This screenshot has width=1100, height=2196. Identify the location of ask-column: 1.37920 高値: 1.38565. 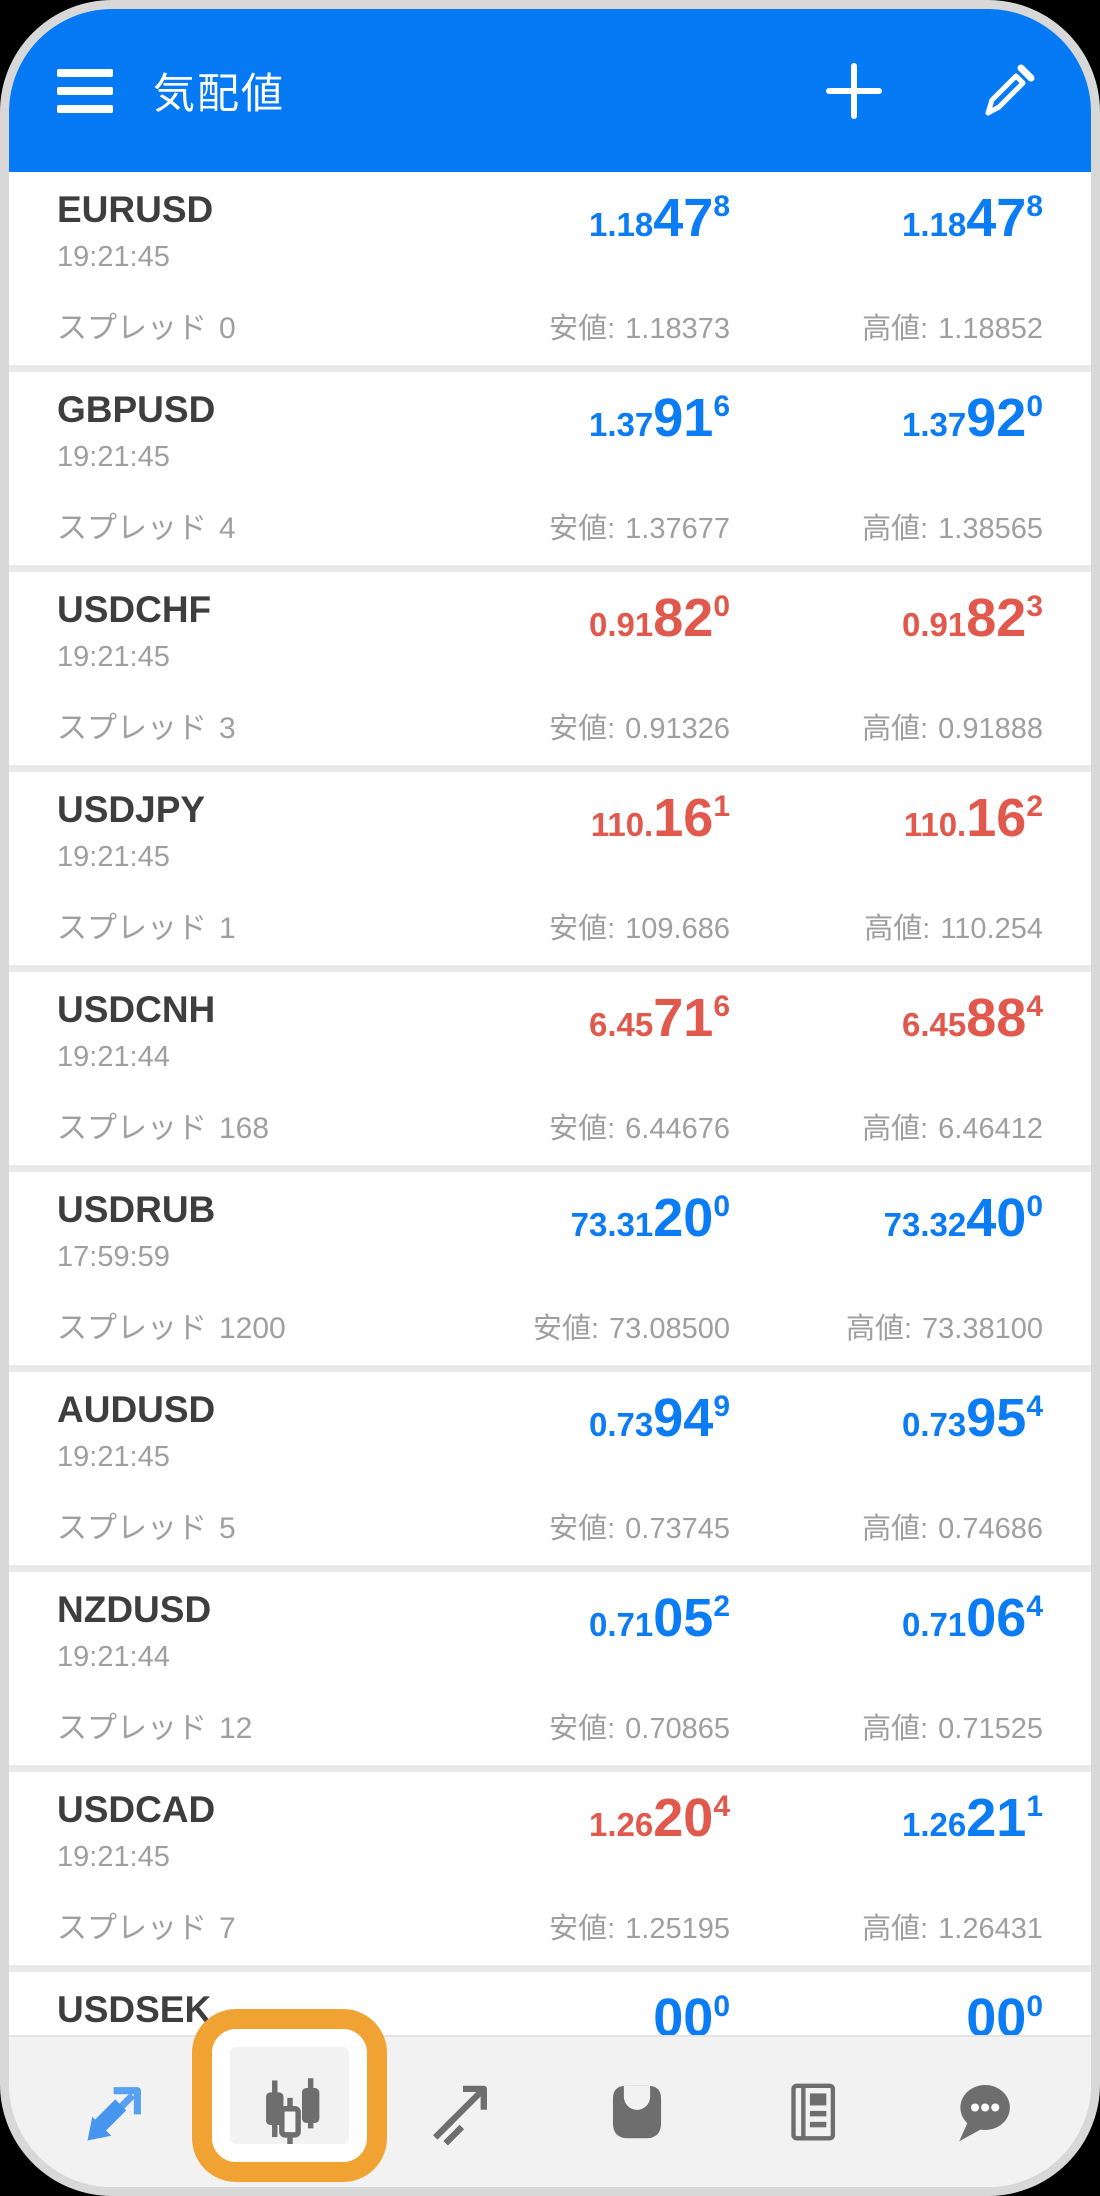
(918, 467).